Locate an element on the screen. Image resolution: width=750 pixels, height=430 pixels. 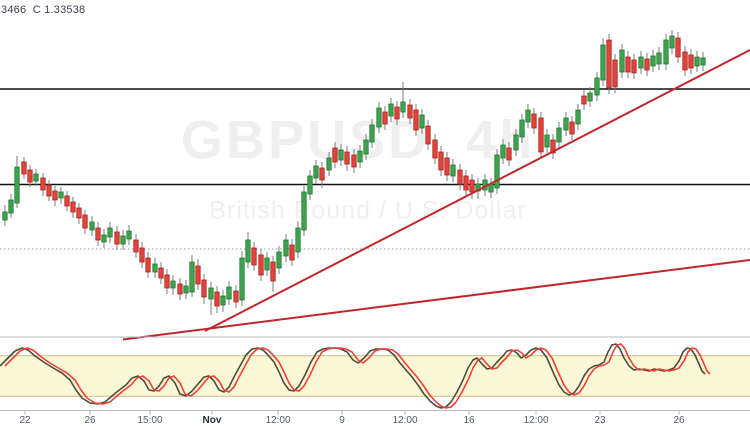
time-axis-label: 15:00 is located at coordinates (150, 420).